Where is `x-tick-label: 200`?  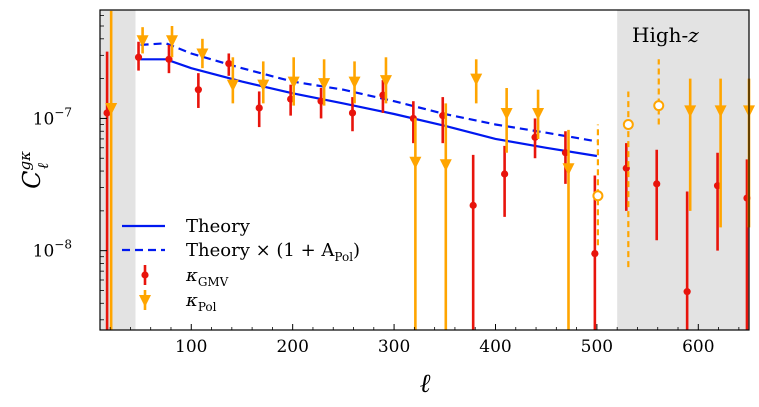
x-tick-label: 200 is located at coordinates (292, 347).